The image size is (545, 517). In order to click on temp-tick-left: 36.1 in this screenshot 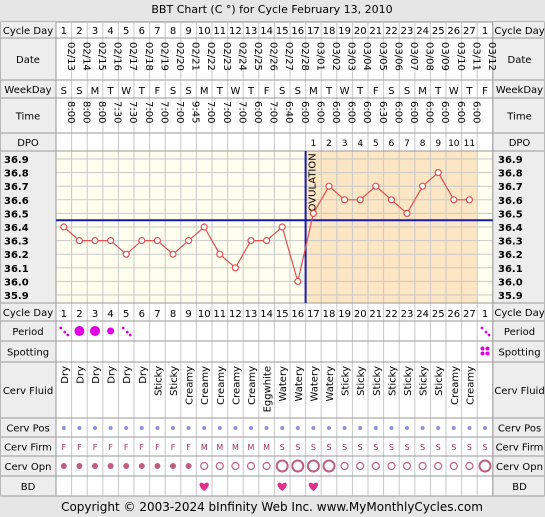, I will do `click(16, 269)`.